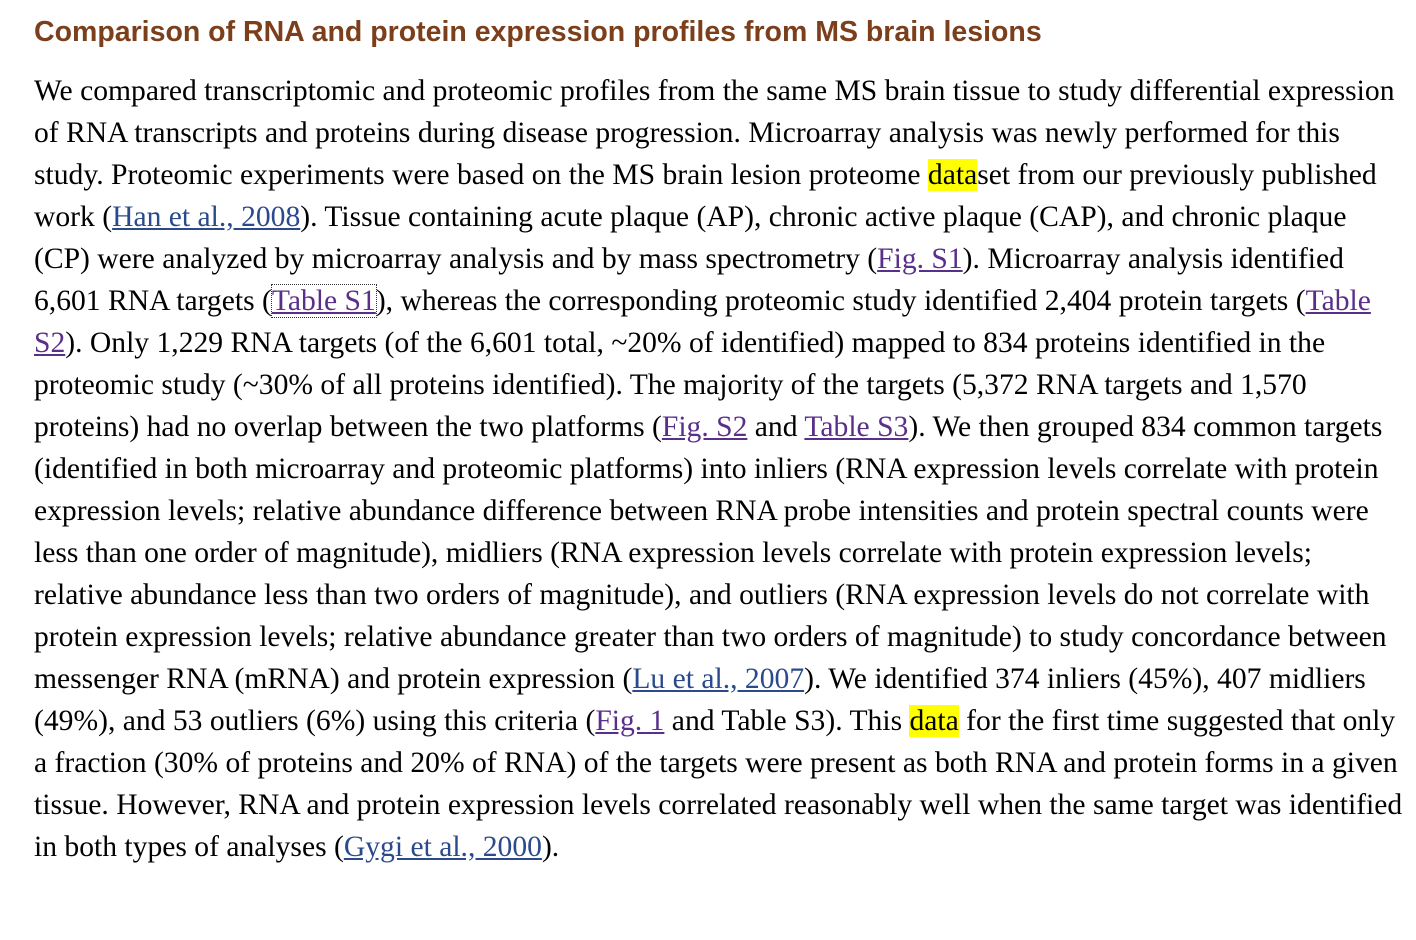 Image resolution: width=1416 pixels, height=940 pixels. I want to click on paragraph-text: and, so click(776, 427).